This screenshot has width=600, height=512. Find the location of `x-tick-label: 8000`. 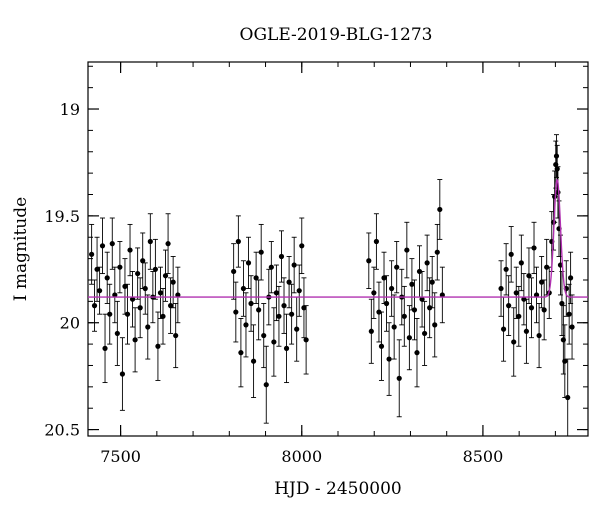

x-tick-label: 8000 is located at coordinates (301, 456).